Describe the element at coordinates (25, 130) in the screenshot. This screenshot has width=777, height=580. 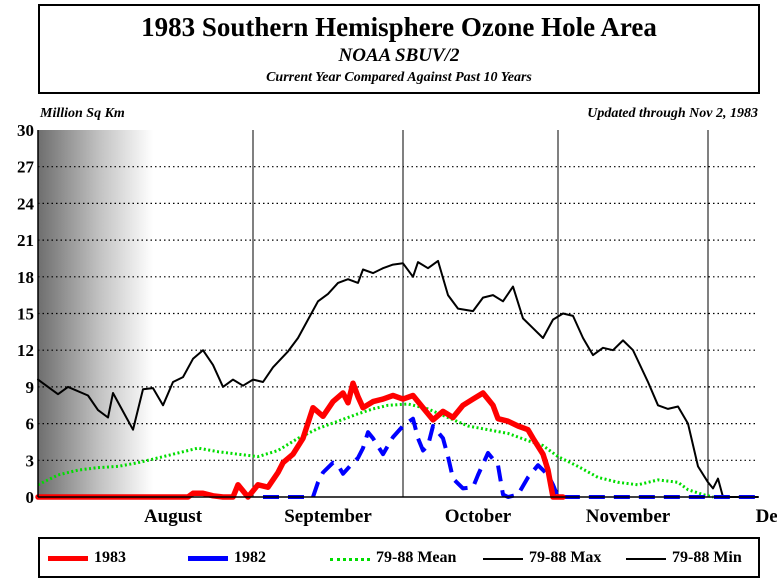
I see `y-tick-label: 30` at that location.